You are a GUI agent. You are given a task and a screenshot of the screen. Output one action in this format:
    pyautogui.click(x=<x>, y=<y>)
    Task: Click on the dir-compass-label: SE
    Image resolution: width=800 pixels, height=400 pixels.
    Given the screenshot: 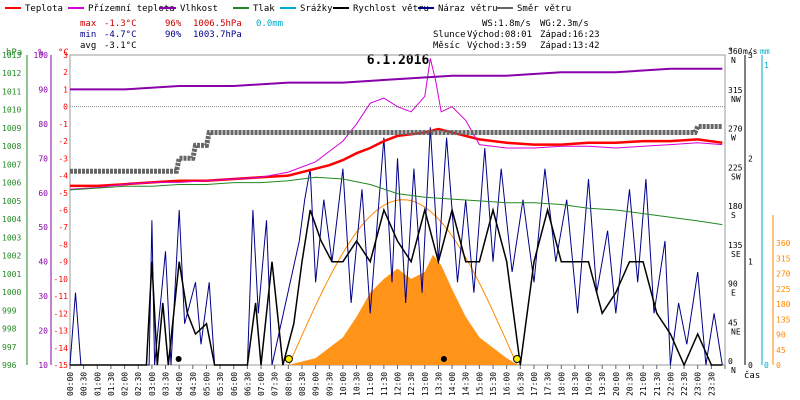 What is the action you would take?
    pyautogui.click(x=736, y=254)
    